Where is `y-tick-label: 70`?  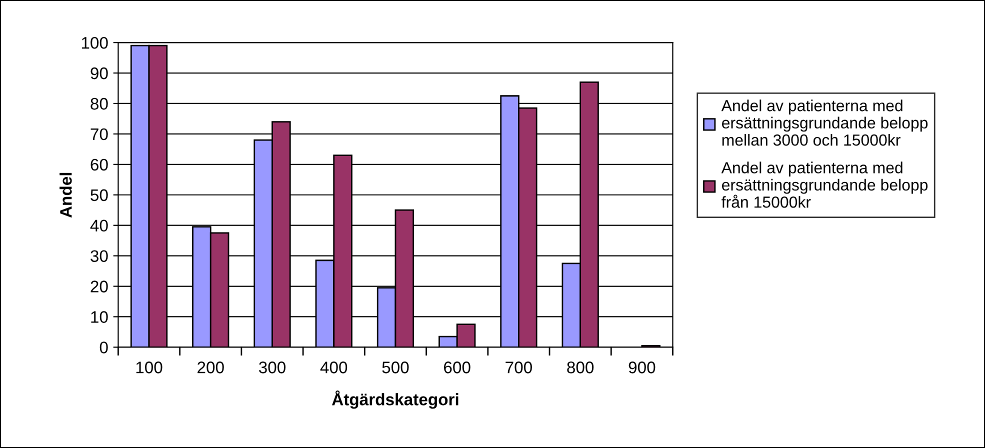
y-tick-label: 70 is located at coordinates (99, 134).